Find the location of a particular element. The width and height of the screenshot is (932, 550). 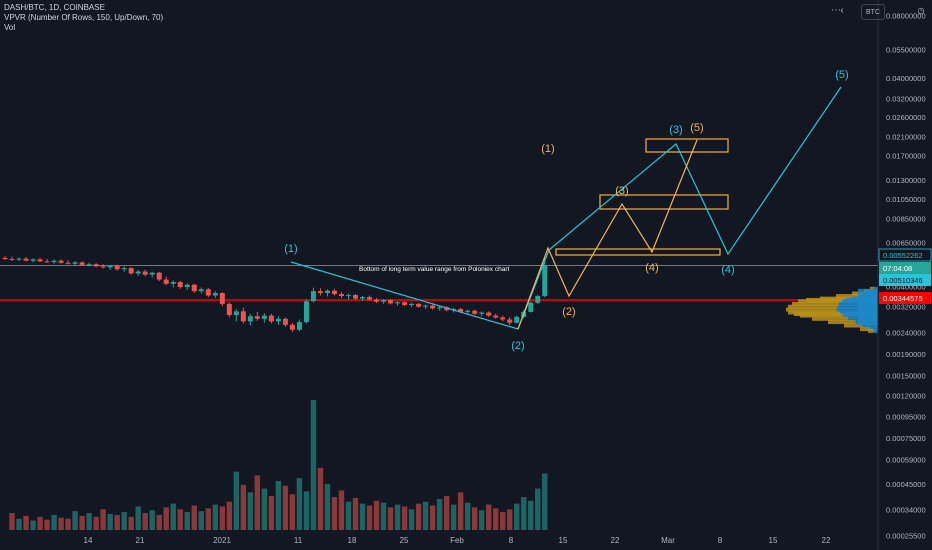

wave-primary-past is located at coordinates (420, 289).